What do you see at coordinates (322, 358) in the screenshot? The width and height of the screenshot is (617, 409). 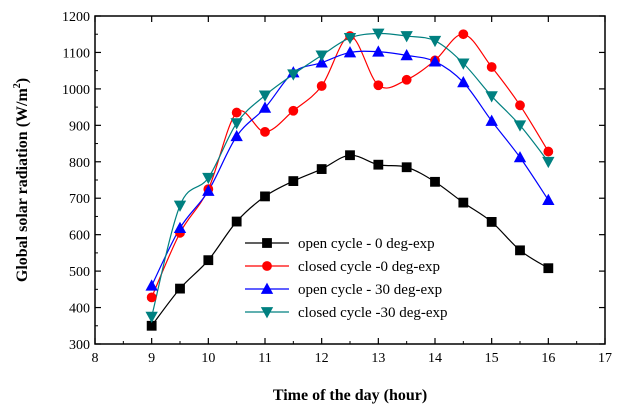 I see `x-tick-label: 12` at bounding box center [322, 358].